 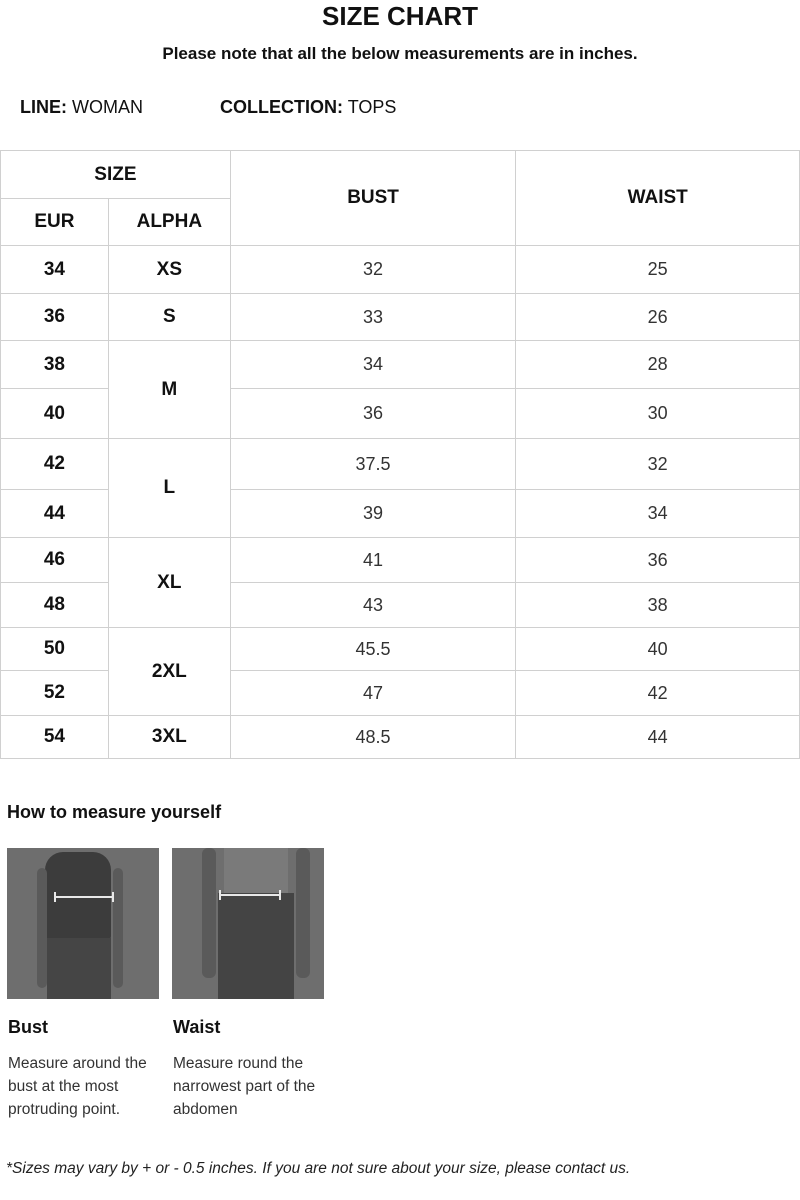 I want to click on table-row: 52 47 42, so click(x=400, y=693).